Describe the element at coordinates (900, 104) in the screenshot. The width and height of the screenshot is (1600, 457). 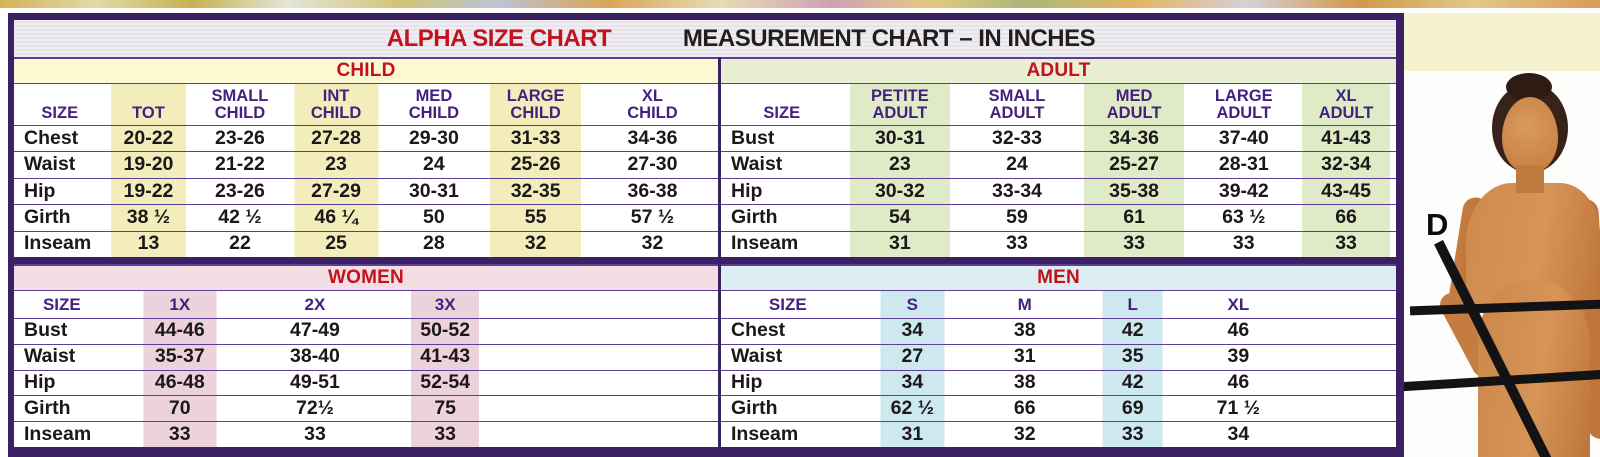
I see `column-header: PETITE ADULT` at that location.